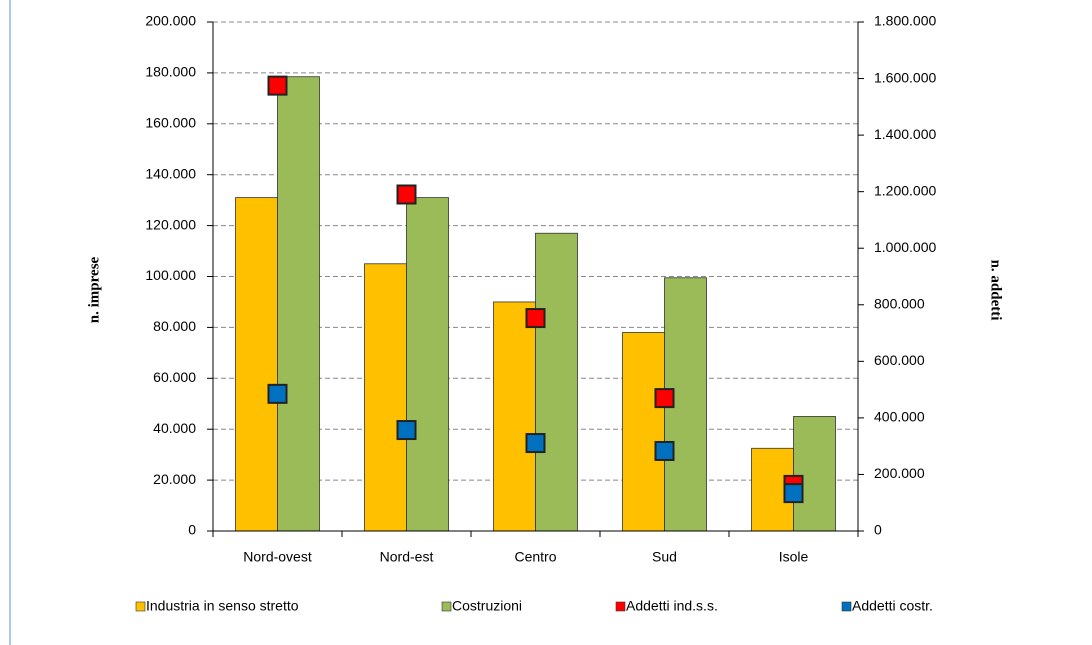 This screenshot has height=645, width=1092. What do you see at coordinates (996, 290) in the screenshot?
I see `y2-axis-title: n. addetti` at bounding box center [996, 290].